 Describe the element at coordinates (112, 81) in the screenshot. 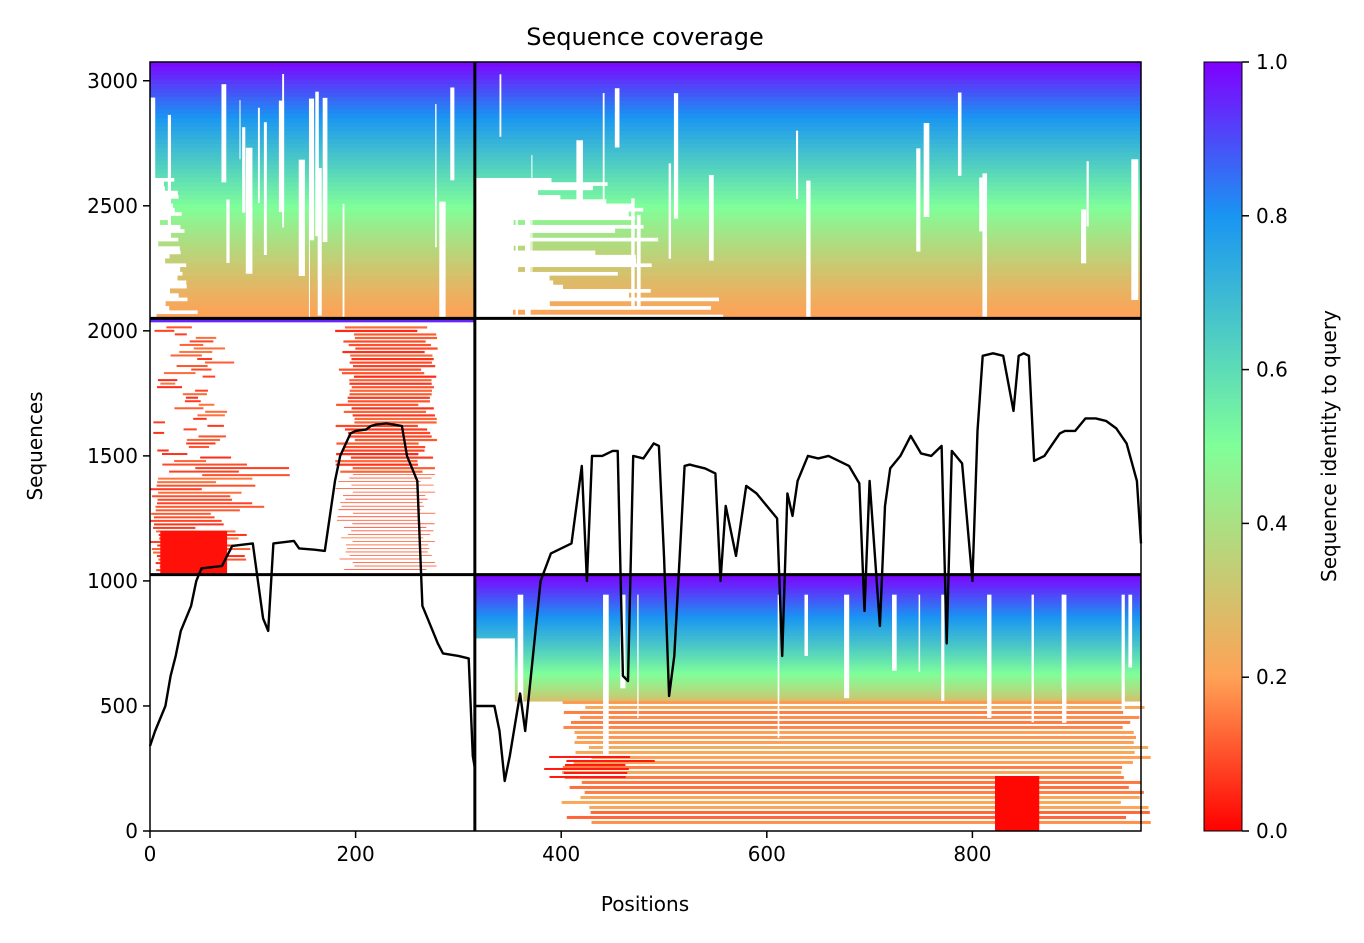

I see `y-tick-label: 3000` at that location.